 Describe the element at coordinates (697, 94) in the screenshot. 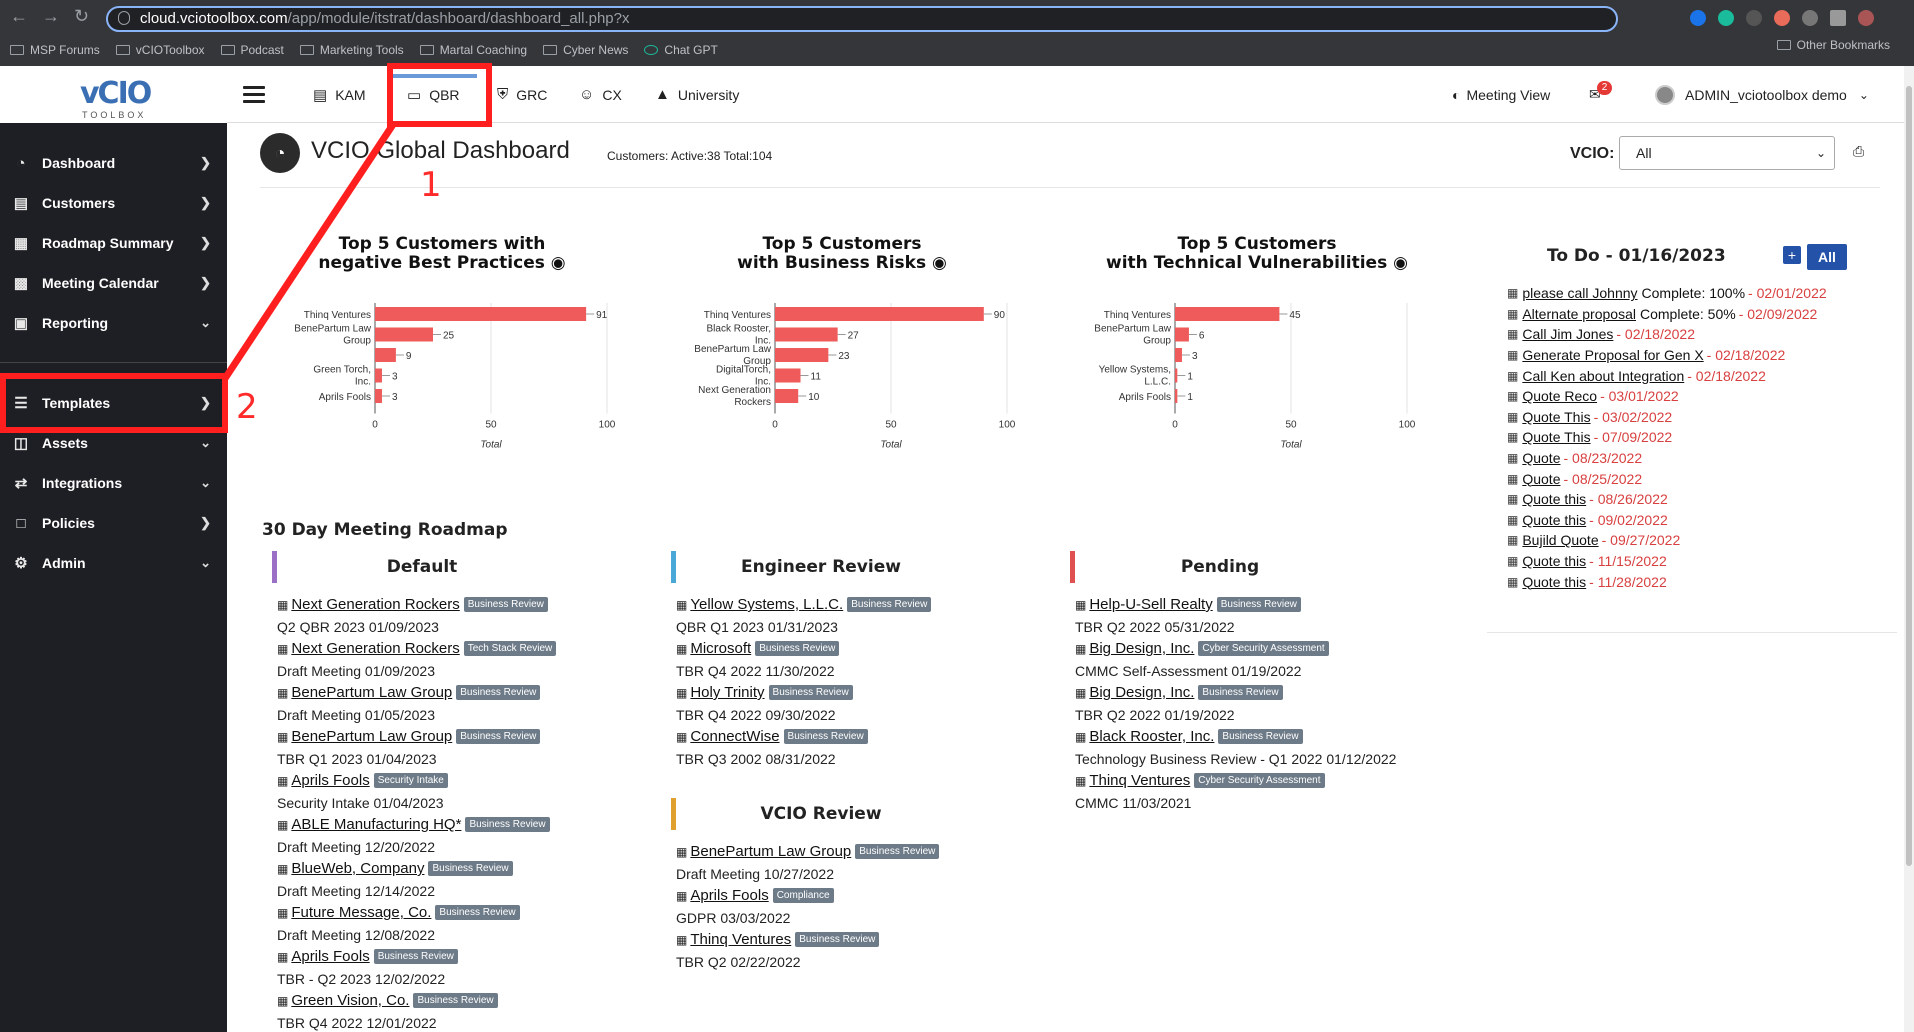

I see `tab-university: ▲ University` at that location.